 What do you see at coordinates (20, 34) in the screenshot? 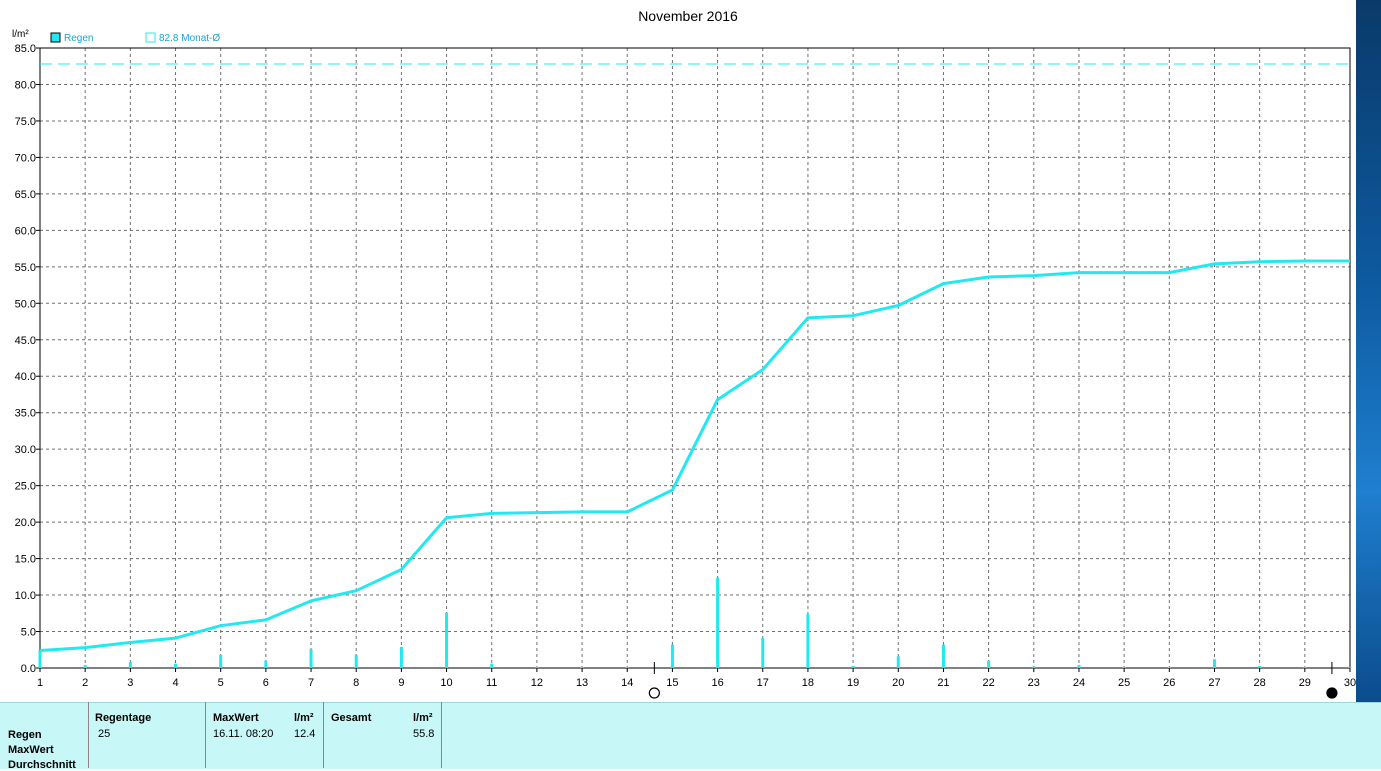
I see `y-axis-unit-label: l/m²` at bounding box center [20, 34].